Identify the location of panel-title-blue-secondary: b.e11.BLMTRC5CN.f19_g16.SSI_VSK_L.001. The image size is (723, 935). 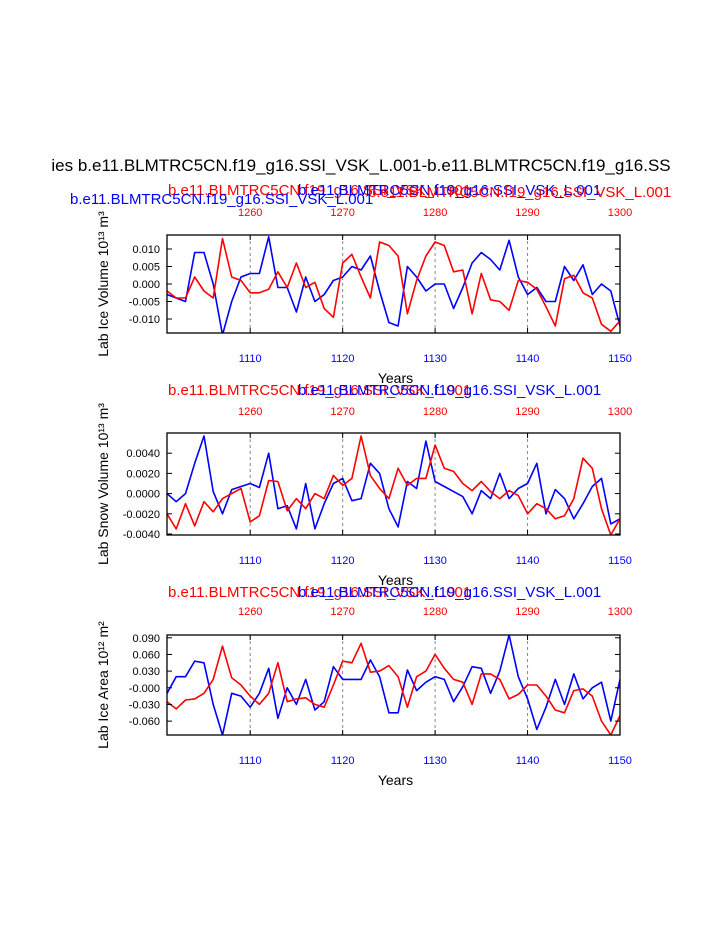
(221, 199).